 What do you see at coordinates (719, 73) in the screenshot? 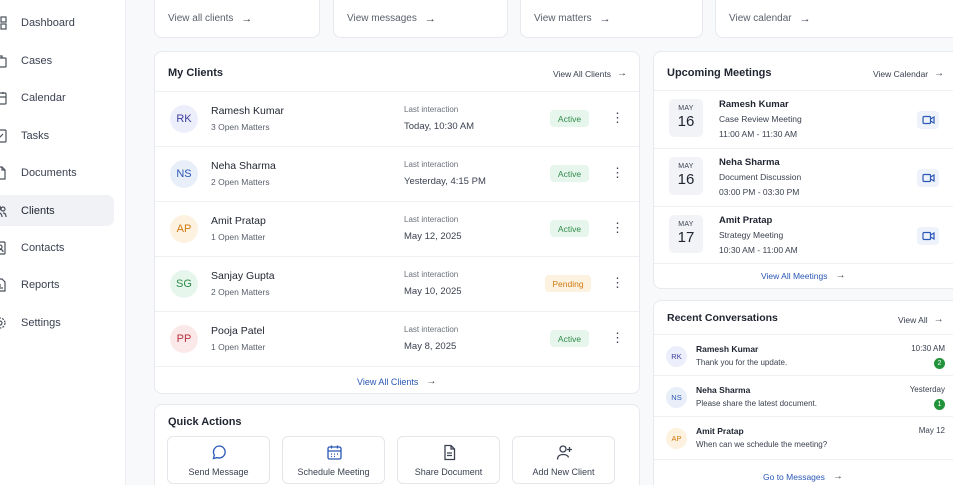
I see `upcoming-meetings-title: Upcoming Meetings` at bounding box center [719, 73].